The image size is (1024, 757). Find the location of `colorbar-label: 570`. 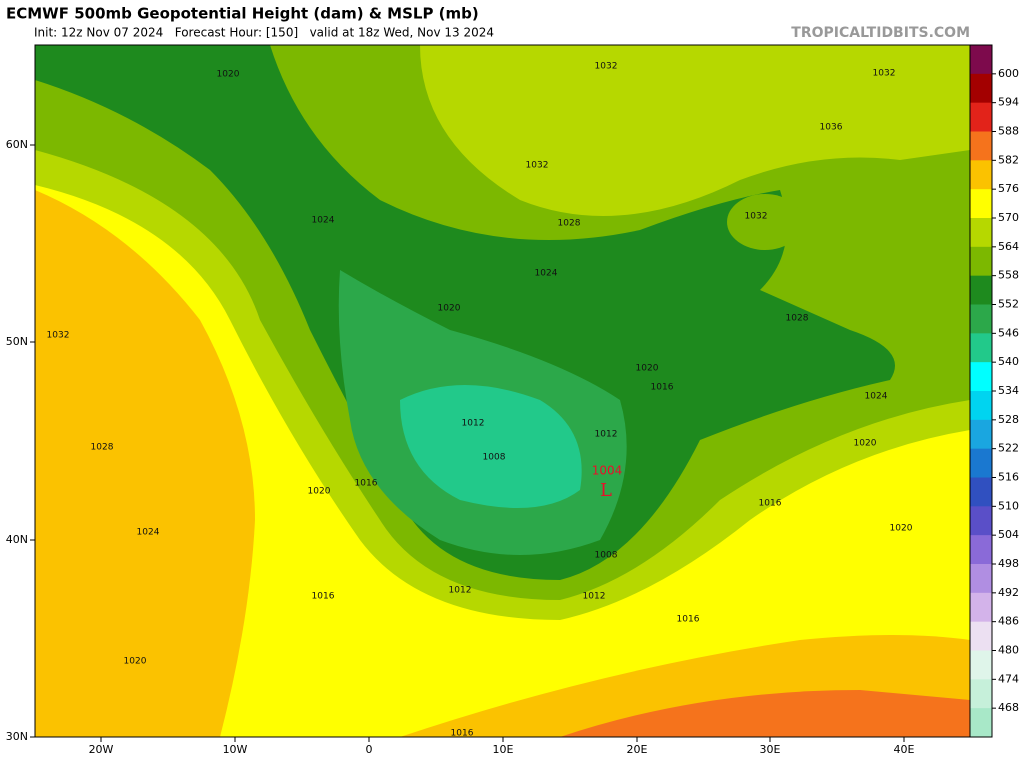

colorbar-label: 570 is located at coordinates (1008, 217).